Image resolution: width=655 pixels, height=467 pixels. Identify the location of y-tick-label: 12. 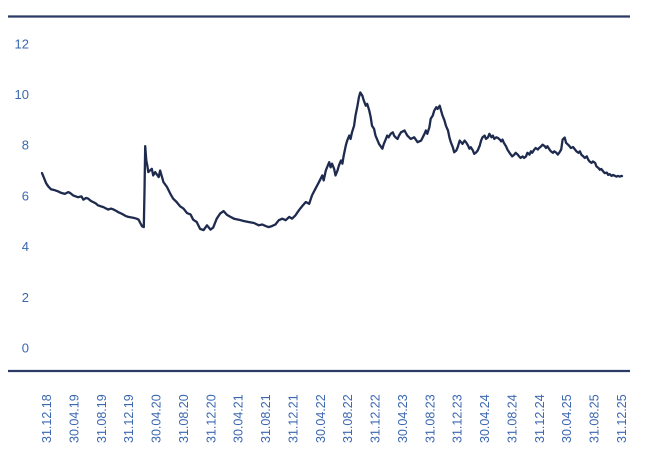
(22, 43).